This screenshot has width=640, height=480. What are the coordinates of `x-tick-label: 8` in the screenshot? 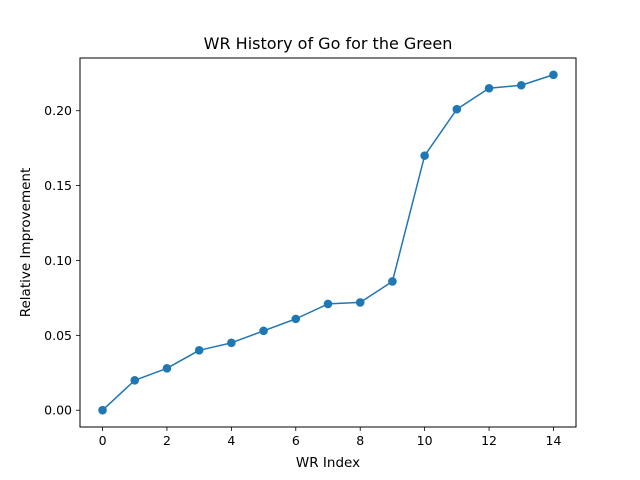 It's located at (360, 440).